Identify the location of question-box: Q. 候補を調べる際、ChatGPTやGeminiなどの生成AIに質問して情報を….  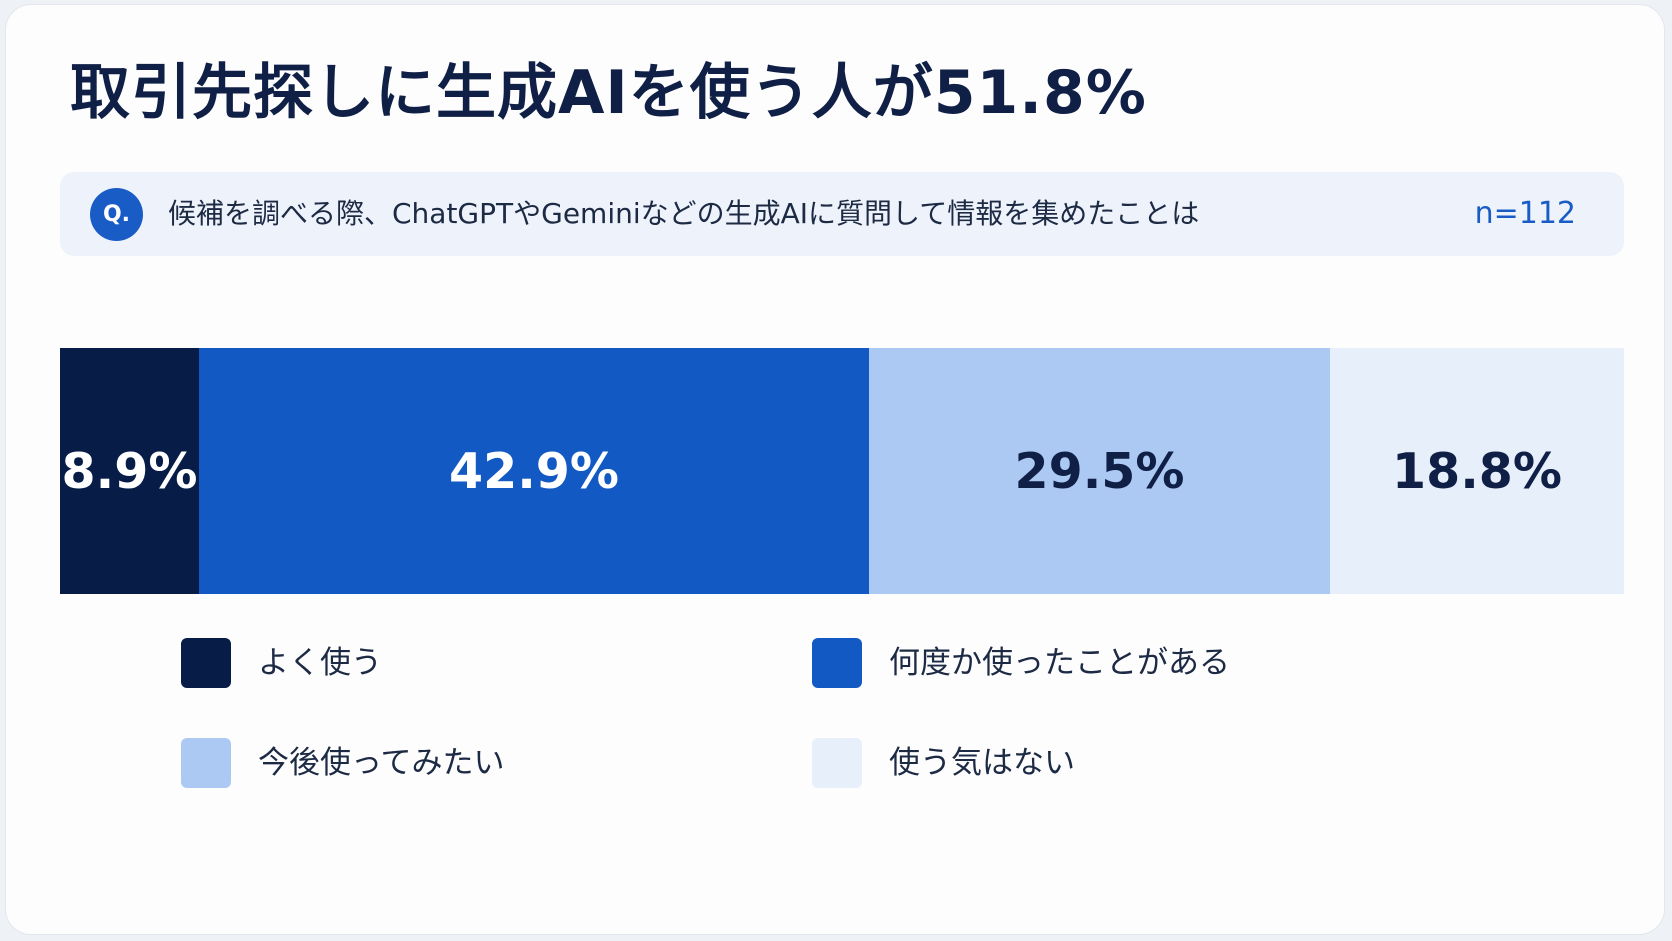
(842, 214).